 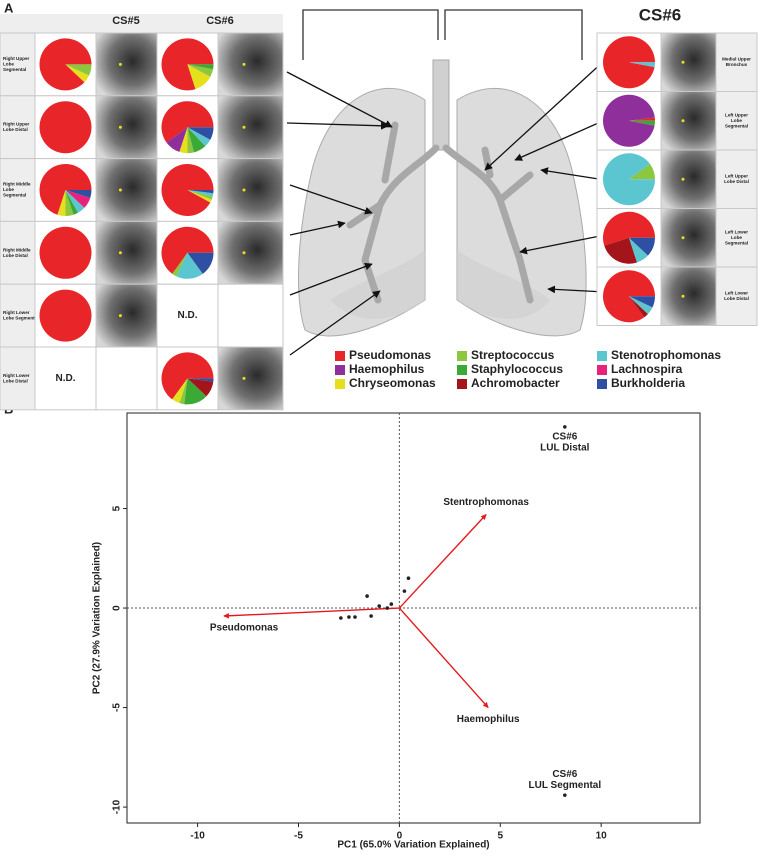 What do you see at coordinates (141, 23) in the screenshot?
I see `header-band` at bounding box center [141, 23].